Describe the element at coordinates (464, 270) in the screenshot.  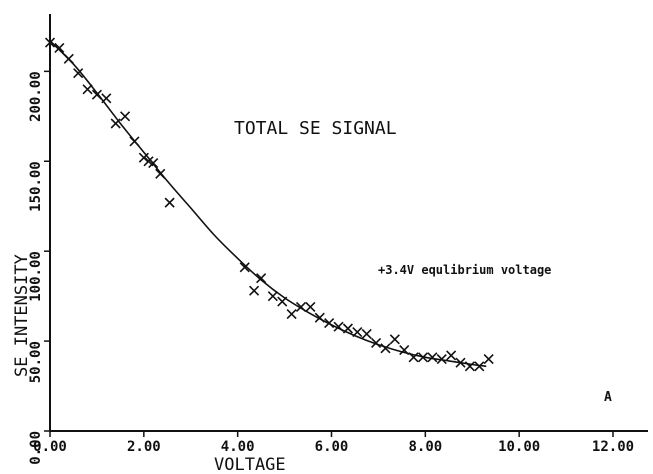
I see `chart-annotation-note: +3.4V equlibrium voltage` at that location.